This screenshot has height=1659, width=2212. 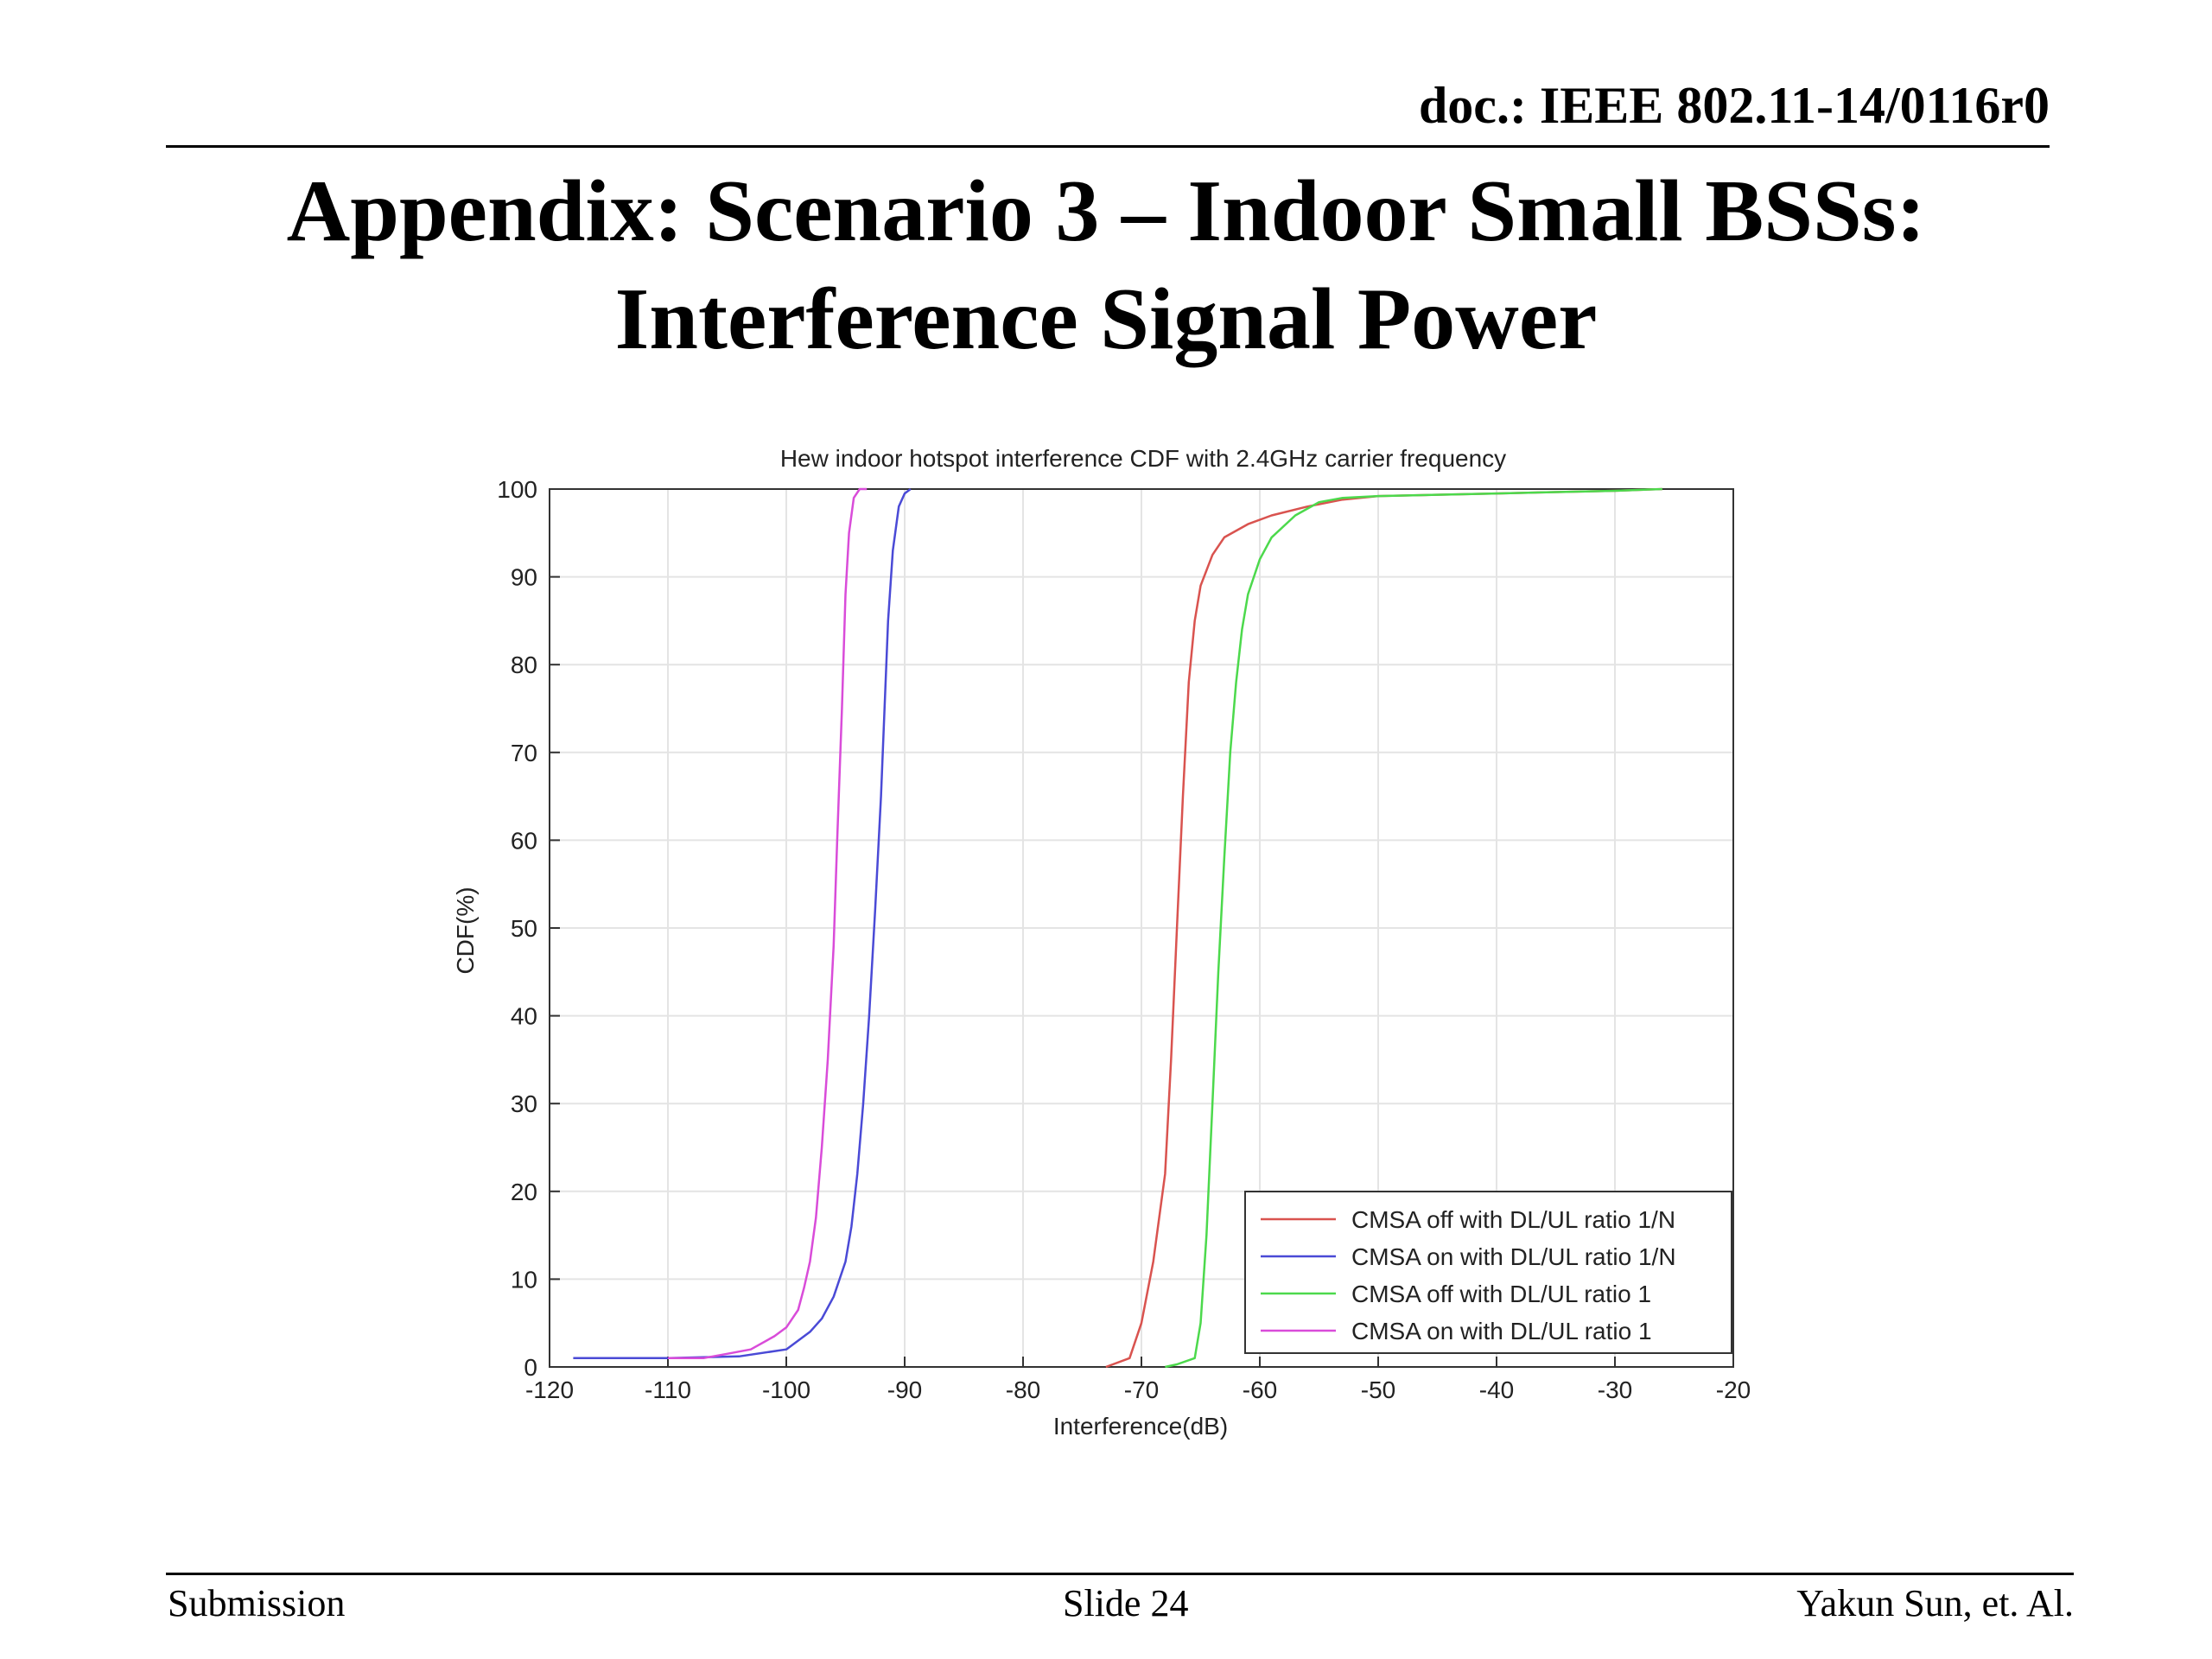 What do you see at coordinates (465, 930) in the screenshot?
I see `y-axis-label: CDF(%)` at bounding box center [465, 930].